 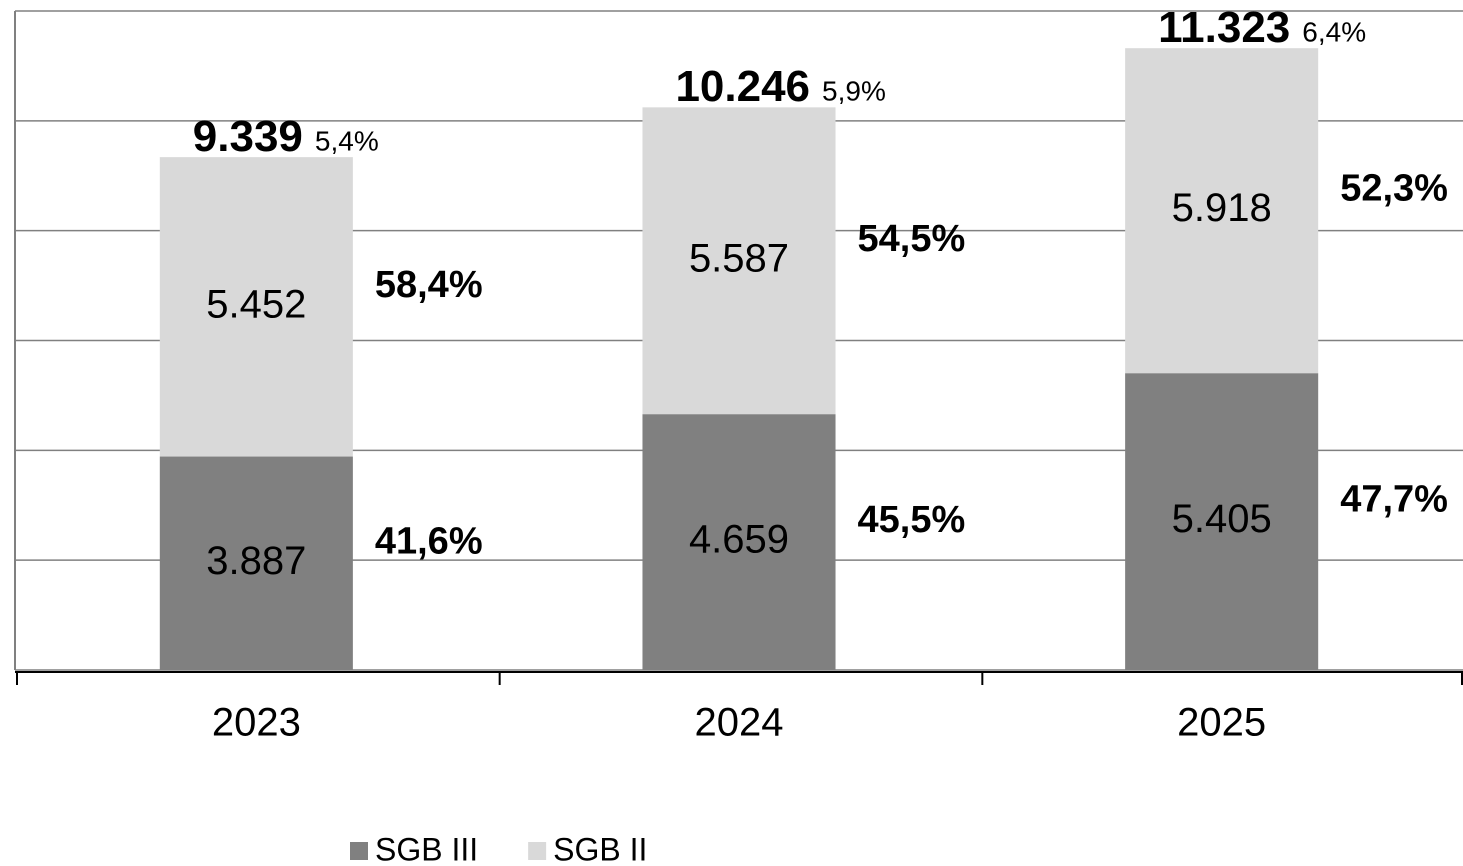 What do you see at coordinates (912, 239) in the screenshot?
I see `share-label: 54,5%` at bounding box center [912, 239].